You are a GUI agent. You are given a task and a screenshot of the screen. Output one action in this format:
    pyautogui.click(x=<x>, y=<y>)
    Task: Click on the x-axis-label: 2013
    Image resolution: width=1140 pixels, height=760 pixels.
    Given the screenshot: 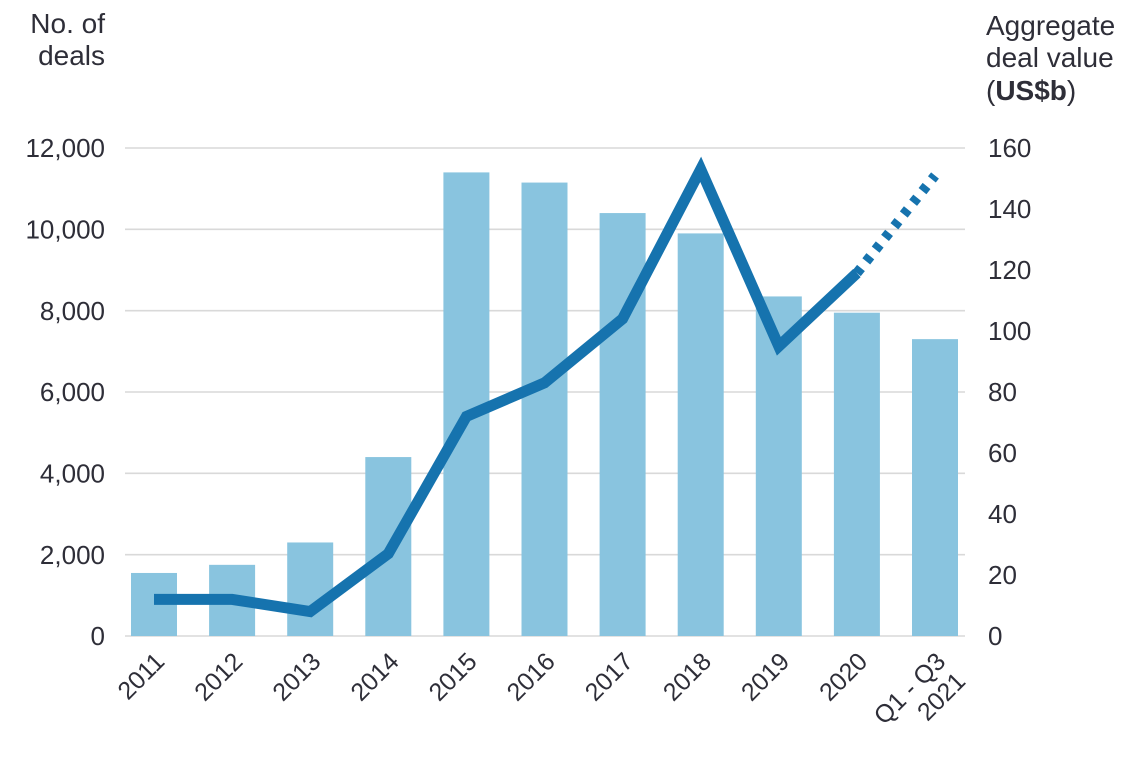 What is the action you would take?
    pyautogui.click(x=296, y=676)
    